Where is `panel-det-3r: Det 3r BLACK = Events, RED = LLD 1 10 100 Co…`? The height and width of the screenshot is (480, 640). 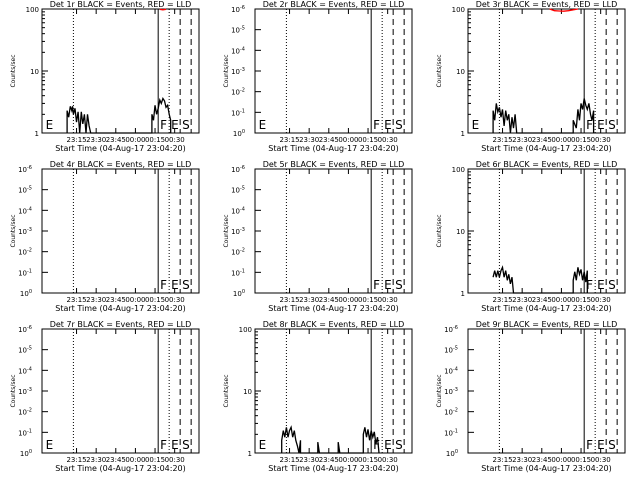
panel-det-3r: Det 3r BLACK = Events, RED = LLD 1 10 100 Co… is located at coordinates (531, 76).